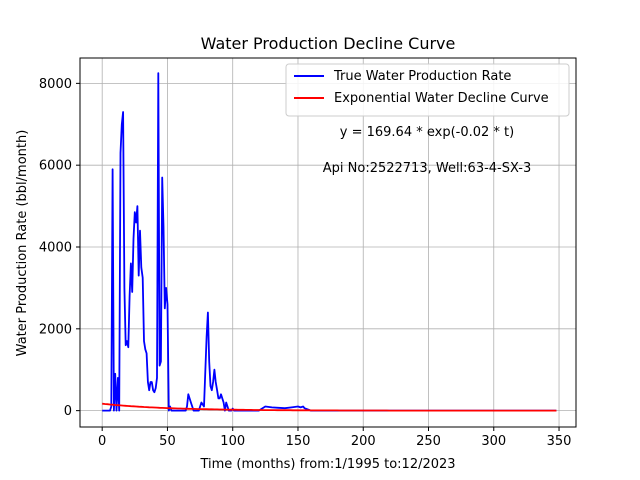 The image size is (640, 480). I want to click on legend-label-true-rate: True Water Production Rate, so click(422, 76).